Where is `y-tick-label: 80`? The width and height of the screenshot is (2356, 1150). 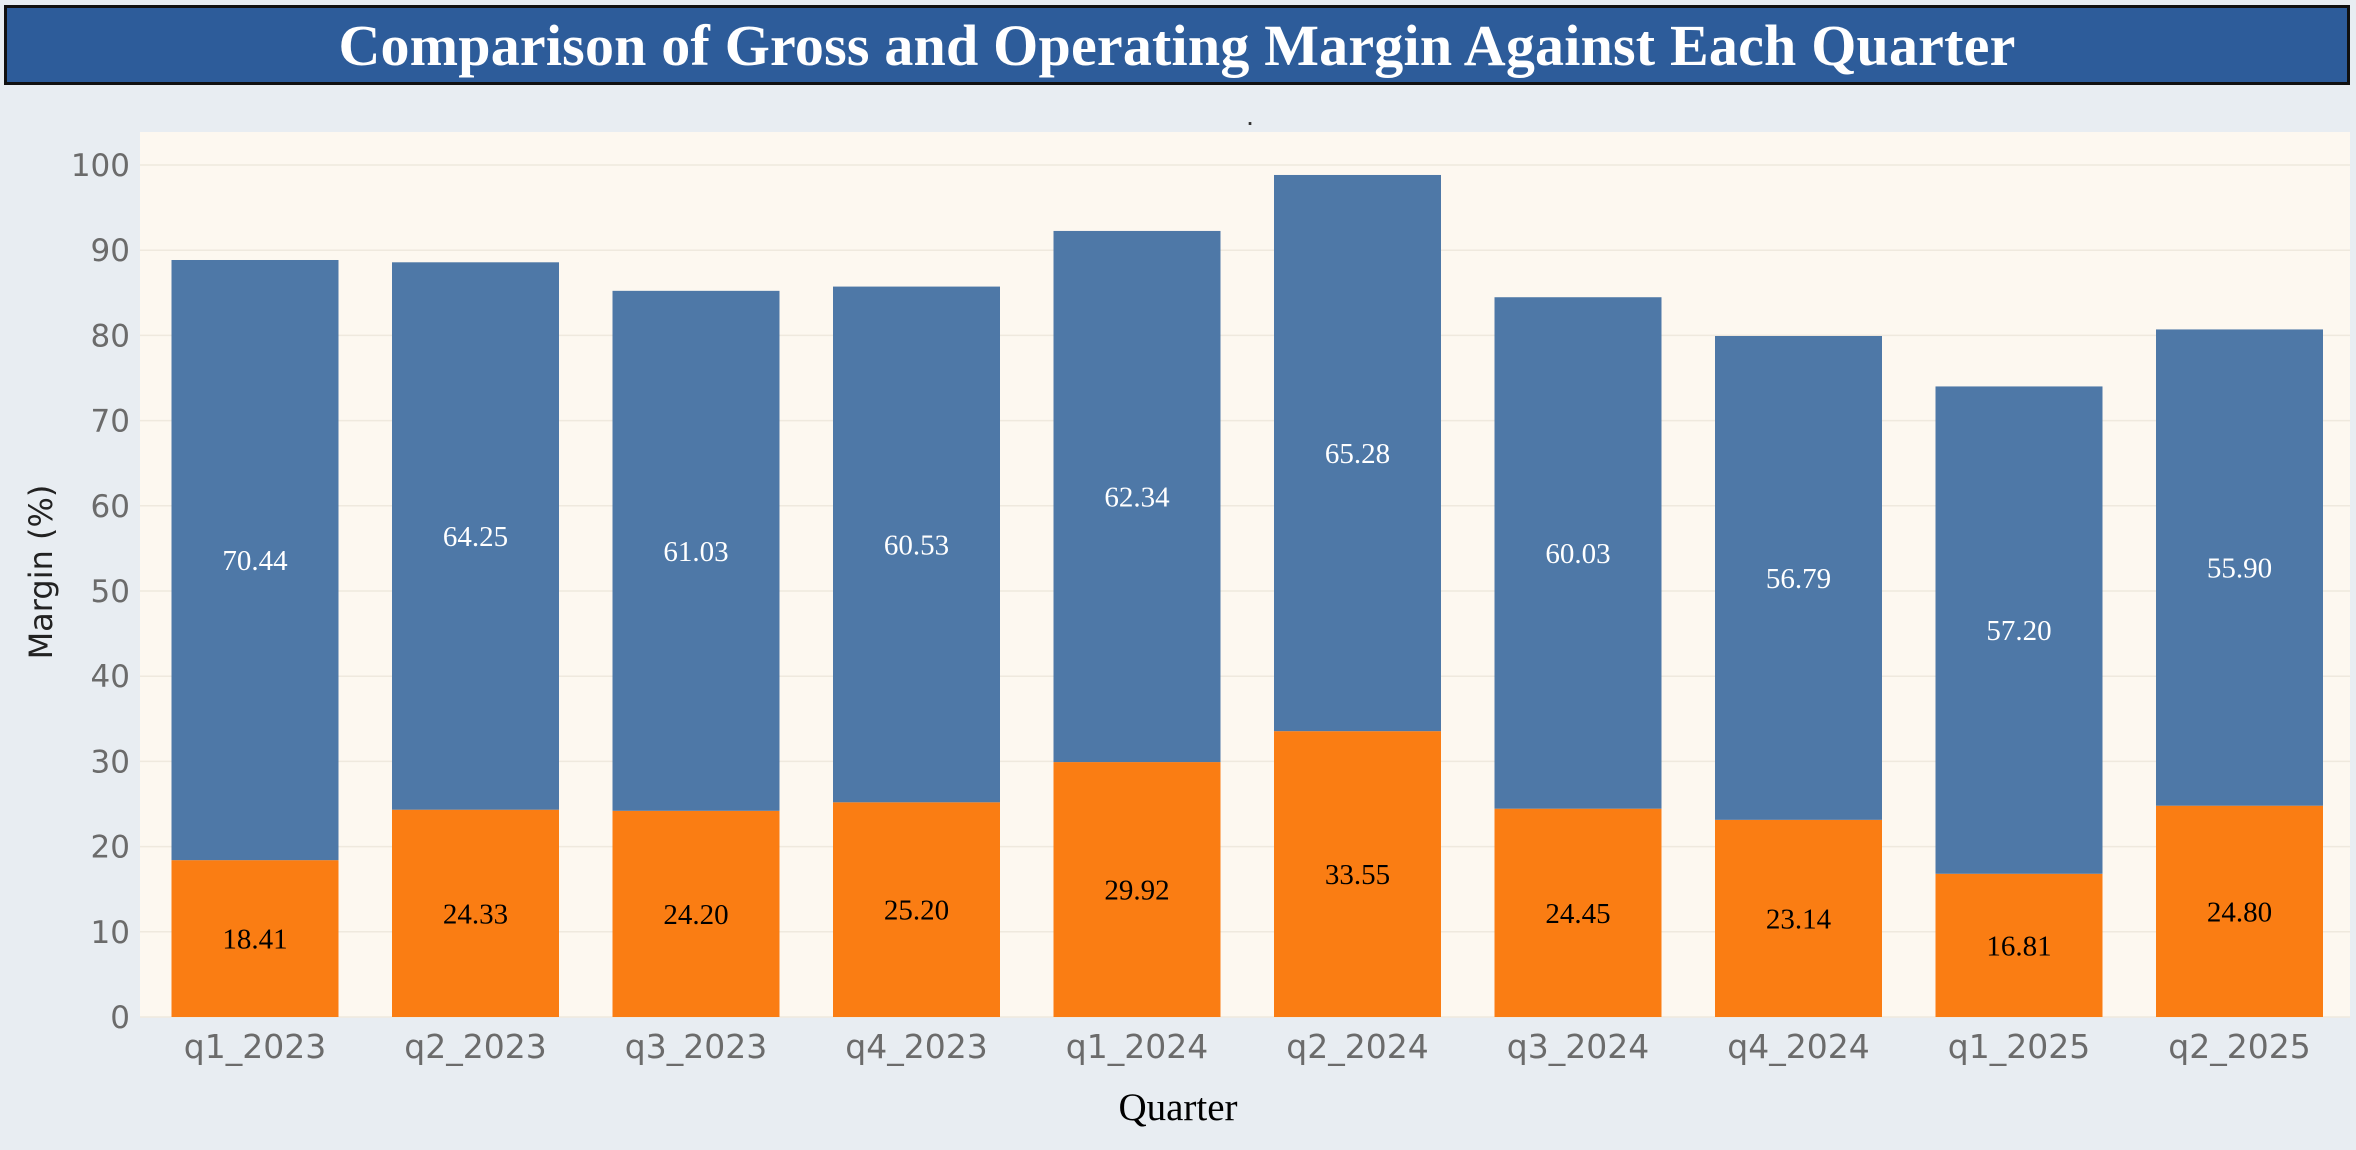
y-tick-label: 80 is located at coordinates (110, 336).